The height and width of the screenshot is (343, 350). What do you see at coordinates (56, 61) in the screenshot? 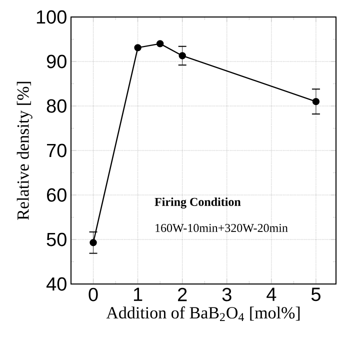
I see `y-tick-label: 90` at bounding box center [56, 61].